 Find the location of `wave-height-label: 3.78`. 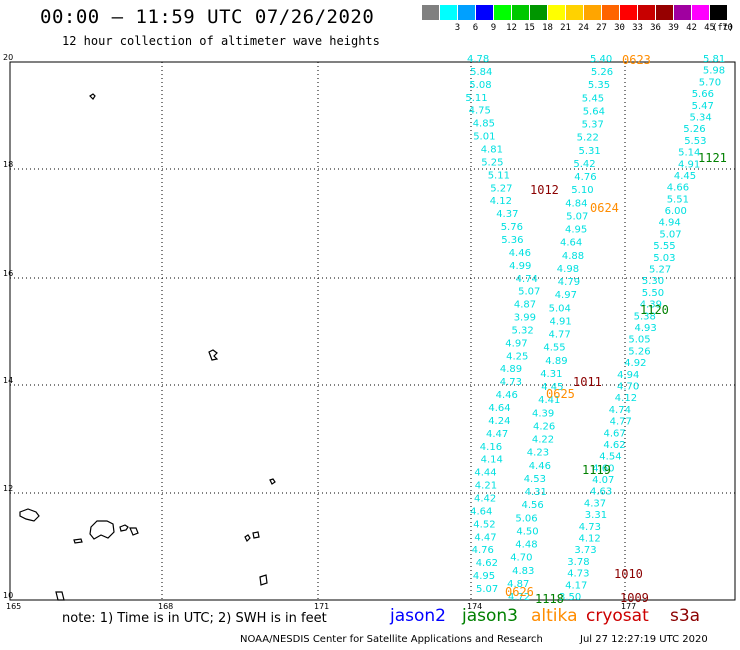

wave-height-label: 3.78 is located at coordinates (578, 562).